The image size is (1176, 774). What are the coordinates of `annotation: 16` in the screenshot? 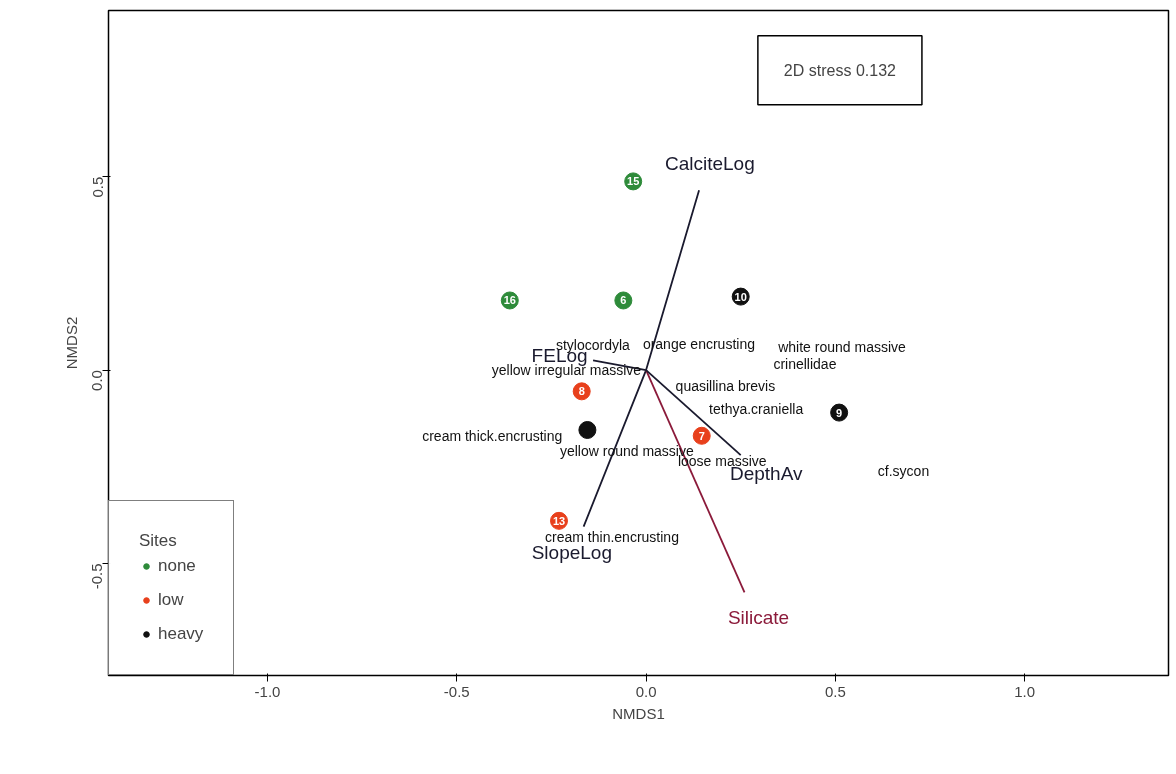 It's located at (509, 300).